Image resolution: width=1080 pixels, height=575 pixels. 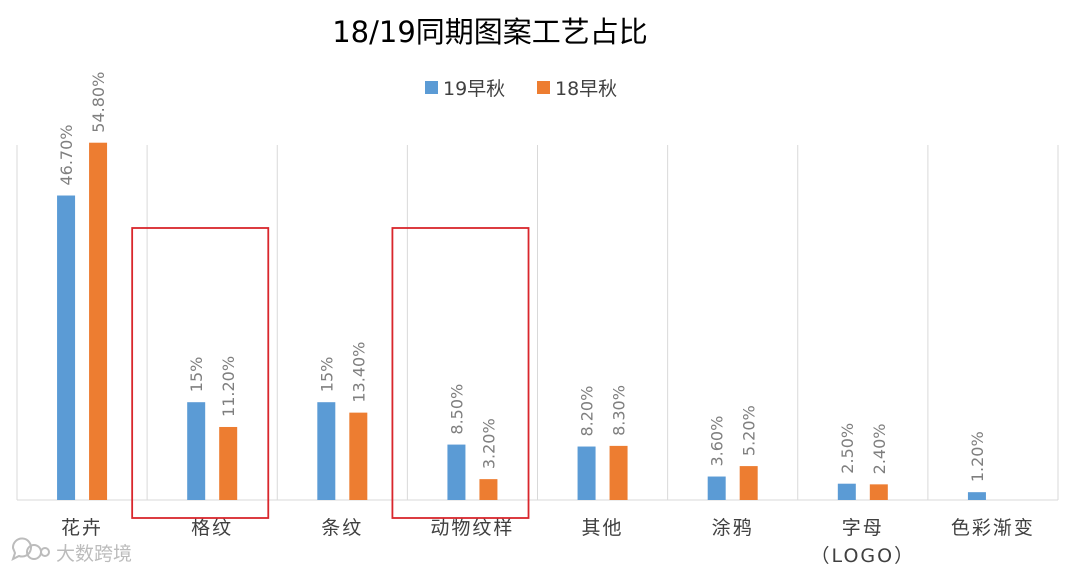 What do you see at coordinates (603, 528) in the screenshot?
I see `category-label-qita: 其他` at bounding box center [603, 528].